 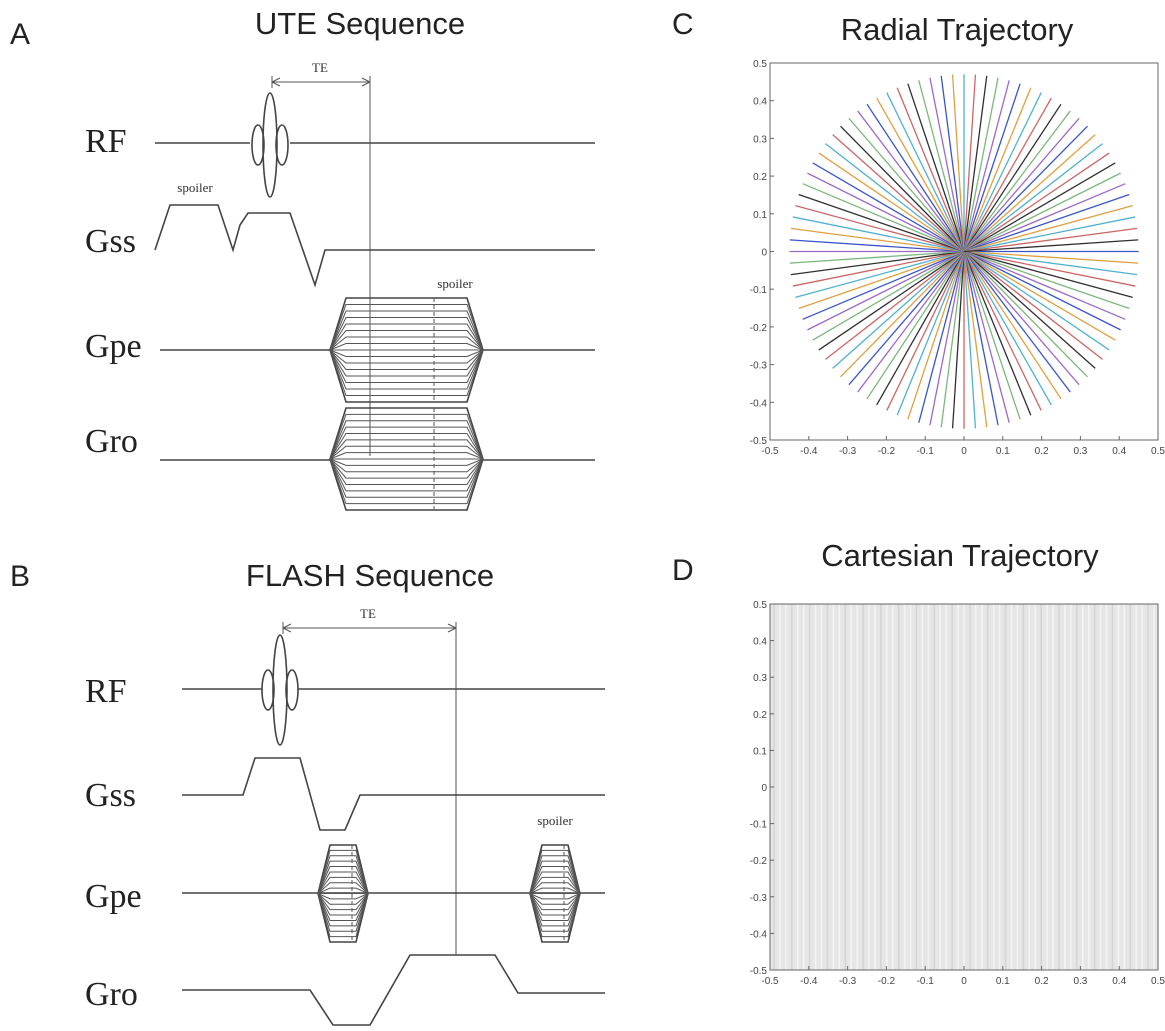 What do you see at coordinates (1119, 451) in the screenshot?
I see `x-tick-label: 0.4` at bounding box center [1119, 451].